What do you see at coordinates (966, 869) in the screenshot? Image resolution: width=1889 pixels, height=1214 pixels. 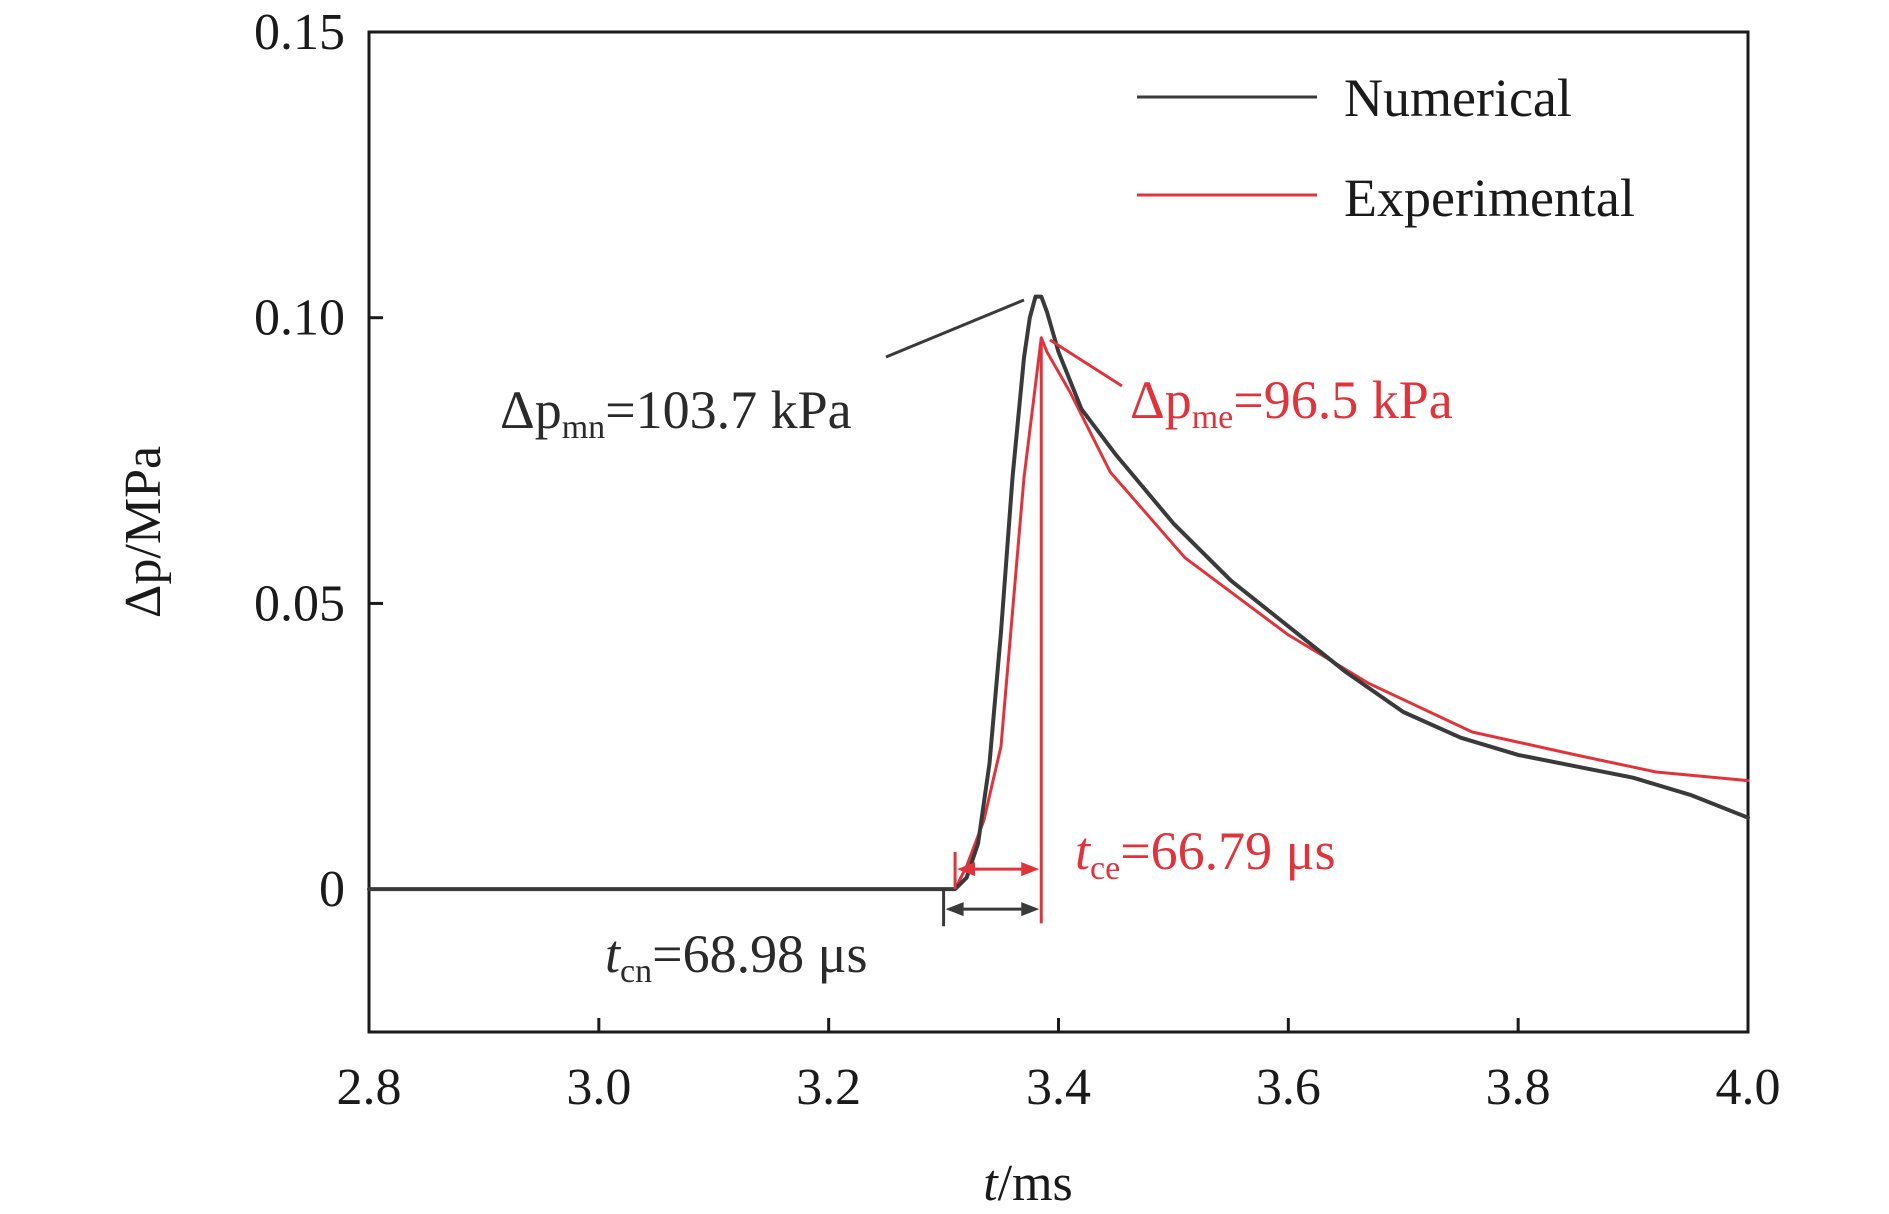 I see `tce-arrow-left` at bounding box center [966, 869].